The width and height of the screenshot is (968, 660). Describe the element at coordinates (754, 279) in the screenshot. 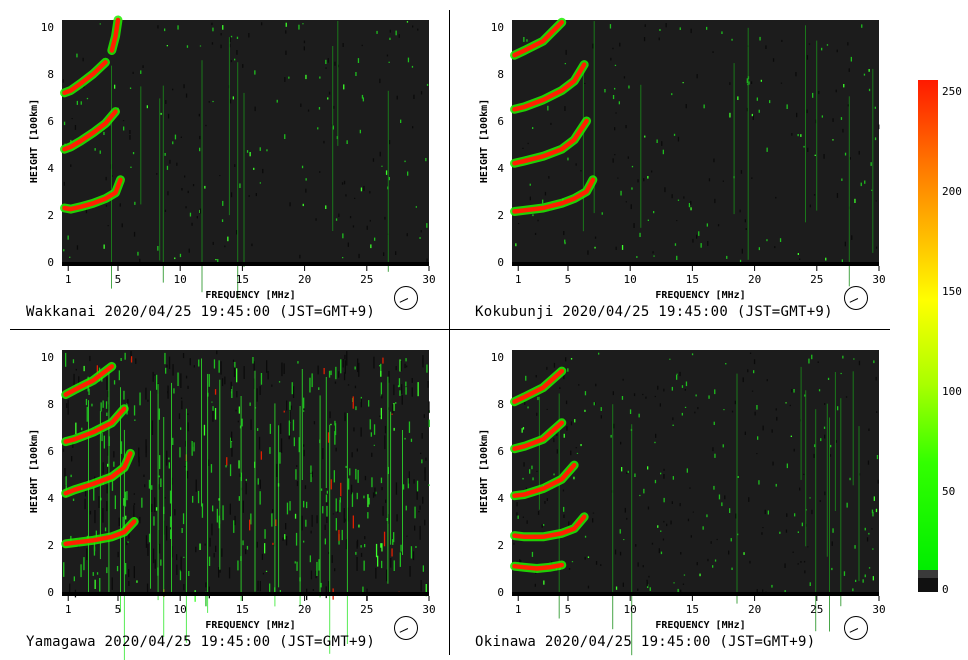

I see `x-tick-label: 20` at that location.